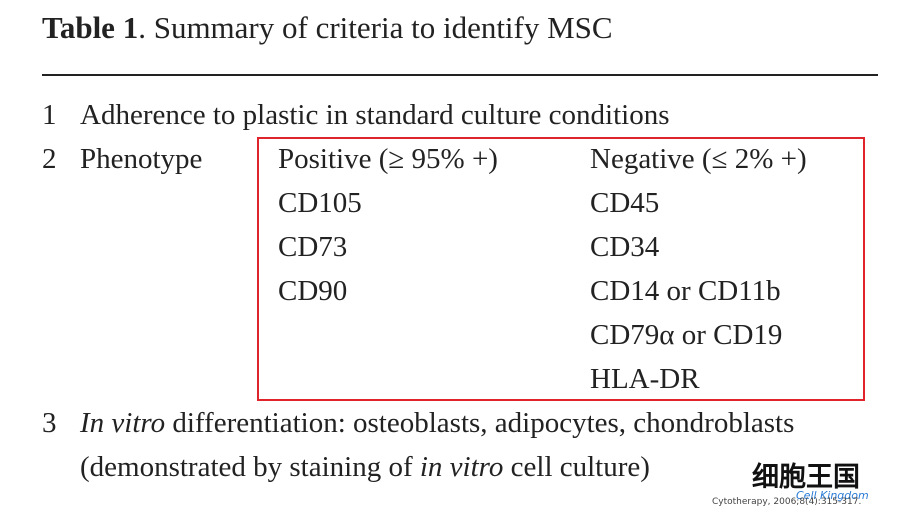 The height and width of the screenshot is (515, 900). Describe the element at coordinates (49, 423) in the screenshot. I see `row-number: 3` at that location.